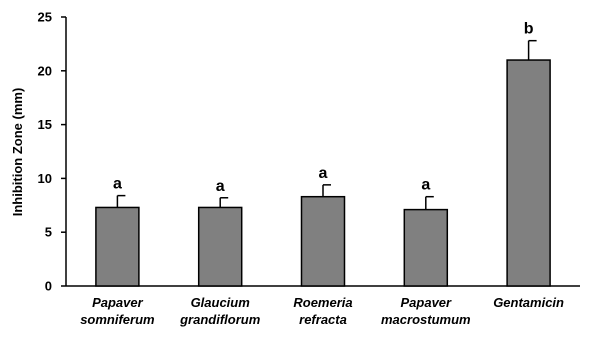 Image resolution: width=593 pixels, height=337 pixels. Describe the element at coordinates (529, 29) in the screenshot. I see `significance-label: b` at that location.